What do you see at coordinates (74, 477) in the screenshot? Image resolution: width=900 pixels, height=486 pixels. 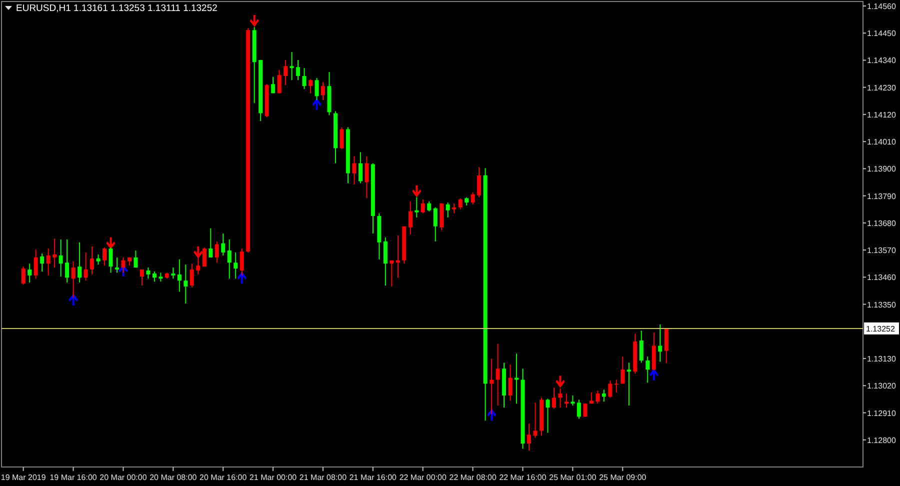 I see `x-tick-label: 19 Mar 16:00` at bounding box center [74, 477].